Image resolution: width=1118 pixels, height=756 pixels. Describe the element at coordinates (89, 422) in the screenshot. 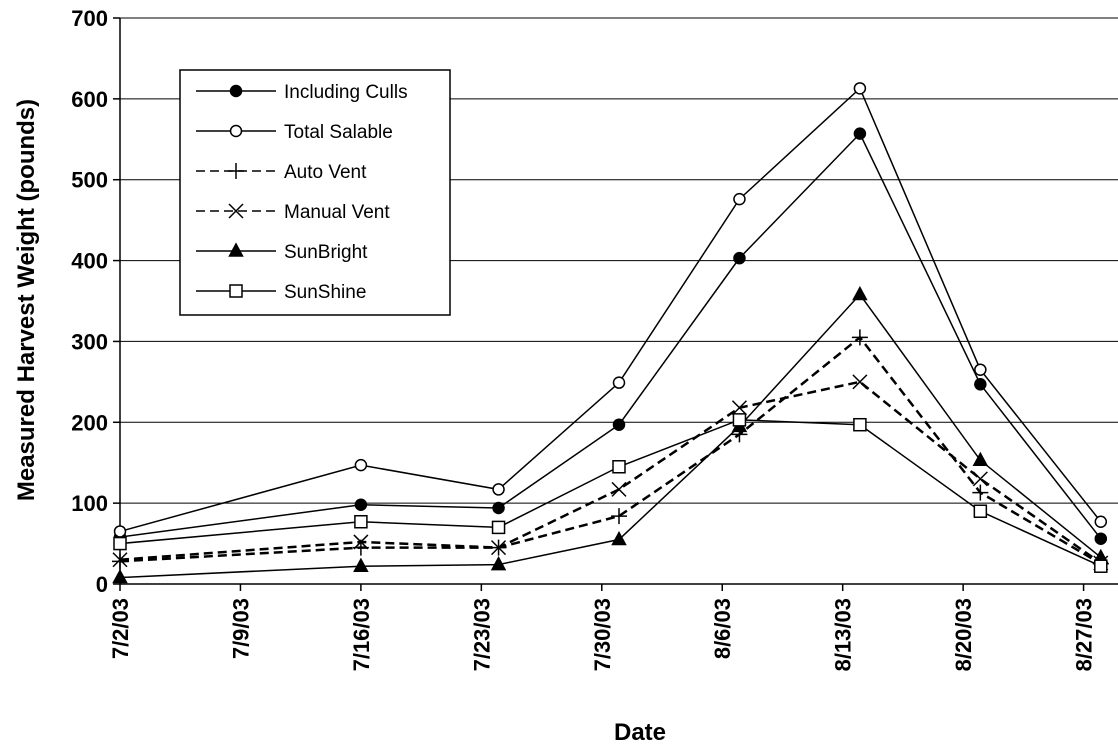

I see `y-tick-label: 200` at that location.